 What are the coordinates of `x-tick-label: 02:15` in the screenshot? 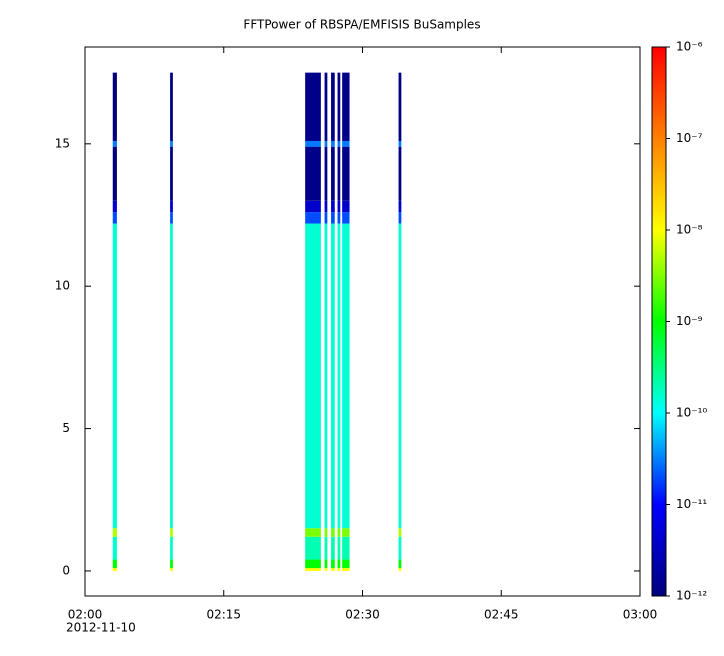 It's located at (223, 615).